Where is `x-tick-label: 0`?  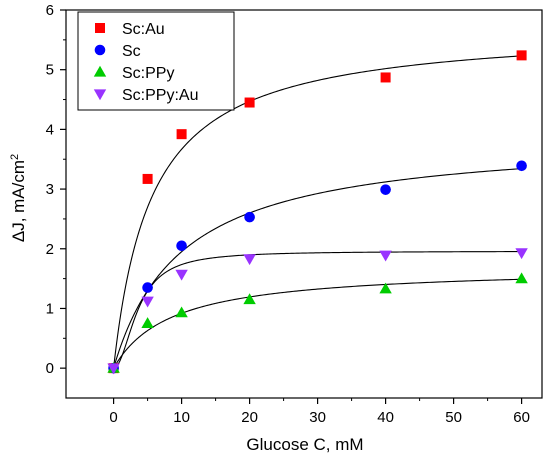
x-tick-label: 0 is located at coordinates (113, 417).